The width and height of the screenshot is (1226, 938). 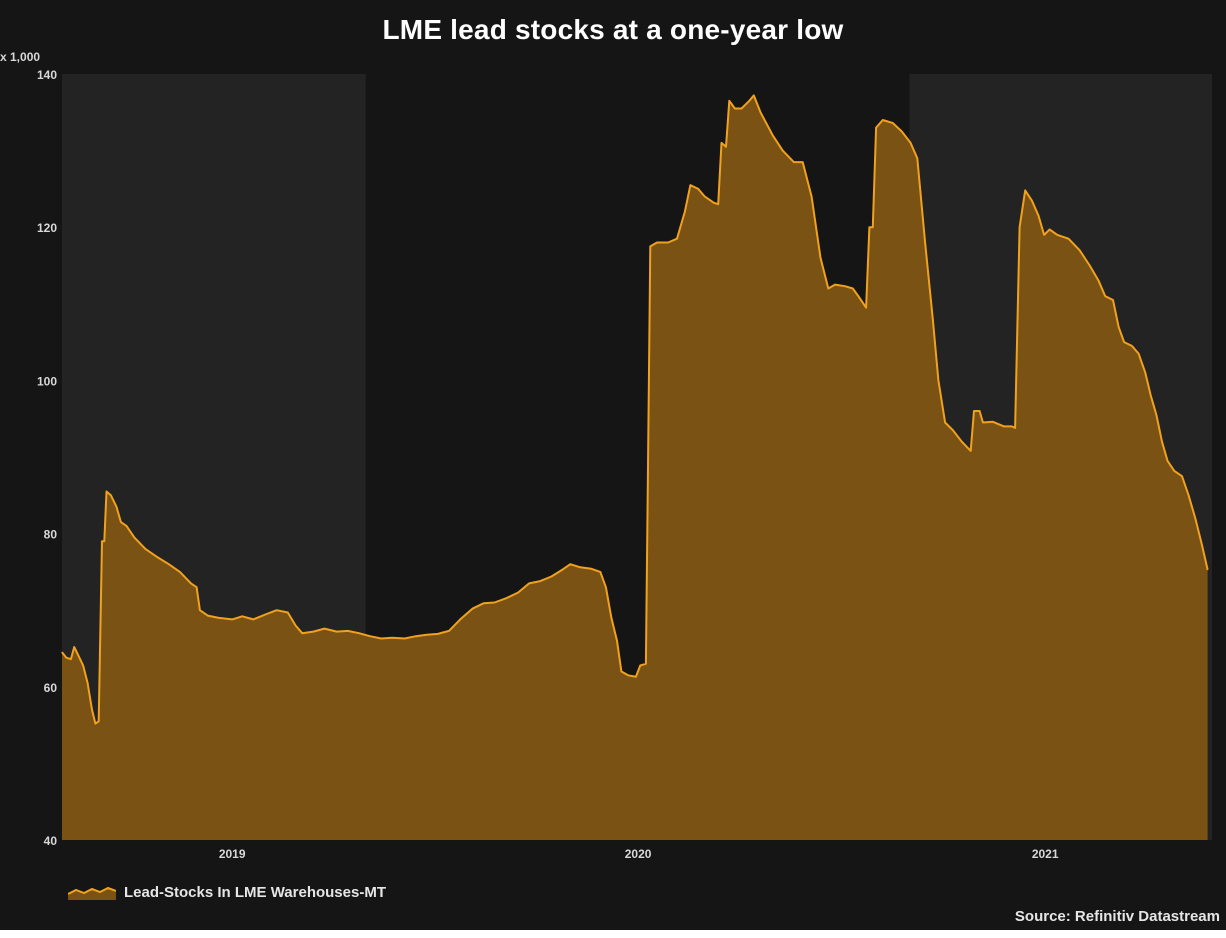 I want to click on y-tick-label: 140, so click(x=47, y=75).